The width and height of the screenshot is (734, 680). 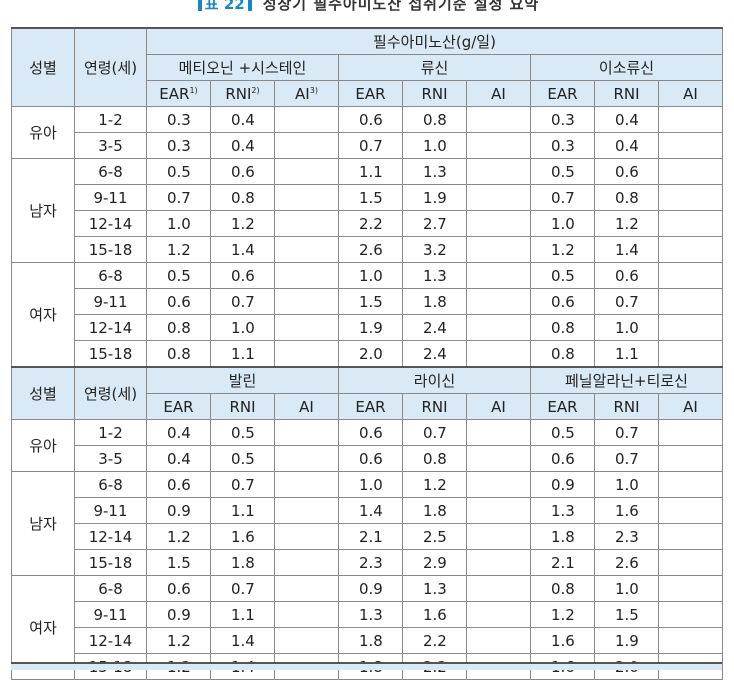 I want to click on rni-header: RNI2), so click(x=242, y=93).